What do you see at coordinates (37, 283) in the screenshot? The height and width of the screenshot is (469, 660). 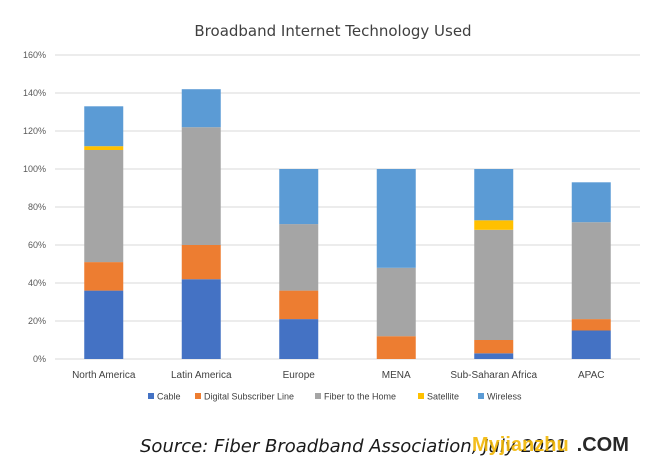 I see `y-tick-label: 40%` at bounding box center [37, 283].